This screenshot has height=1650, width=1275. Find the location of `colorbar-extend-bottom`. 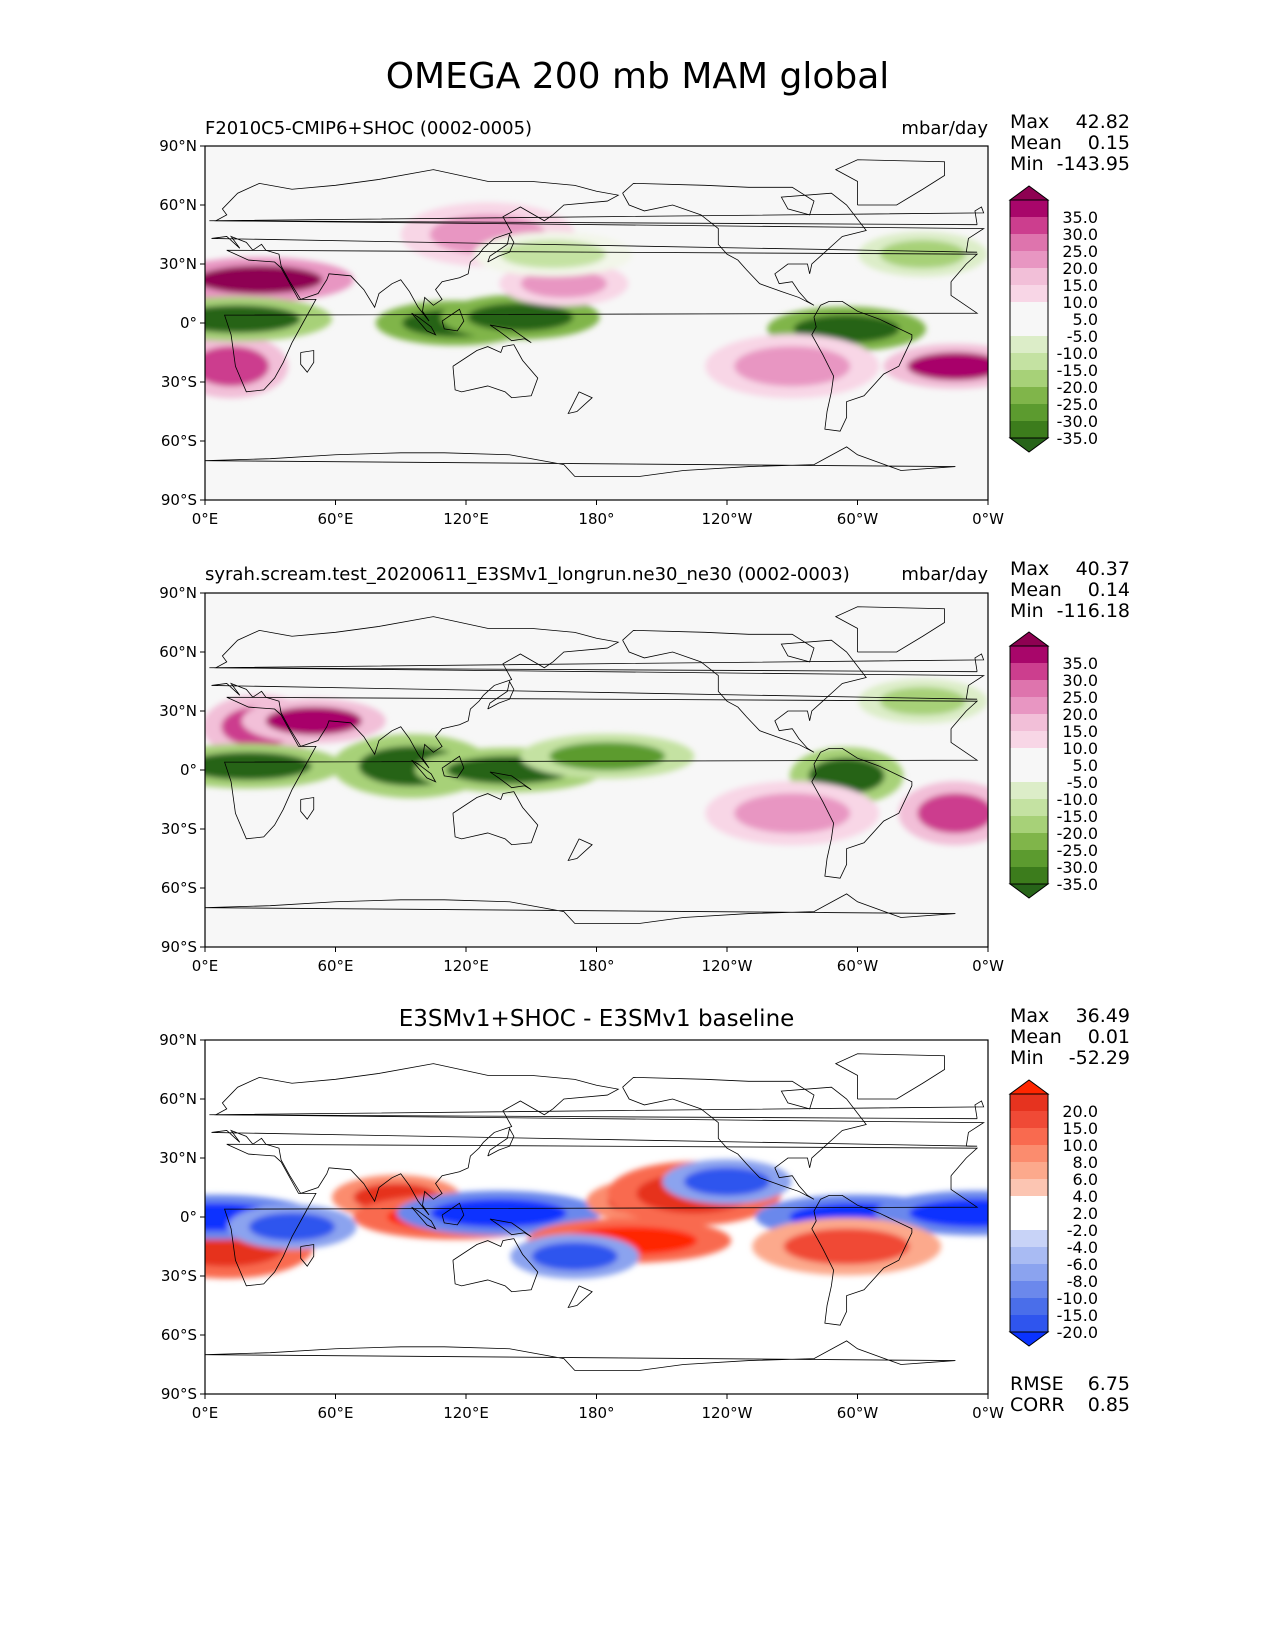

colorbar-extend-bottom is located at coordinates (1029, 891).